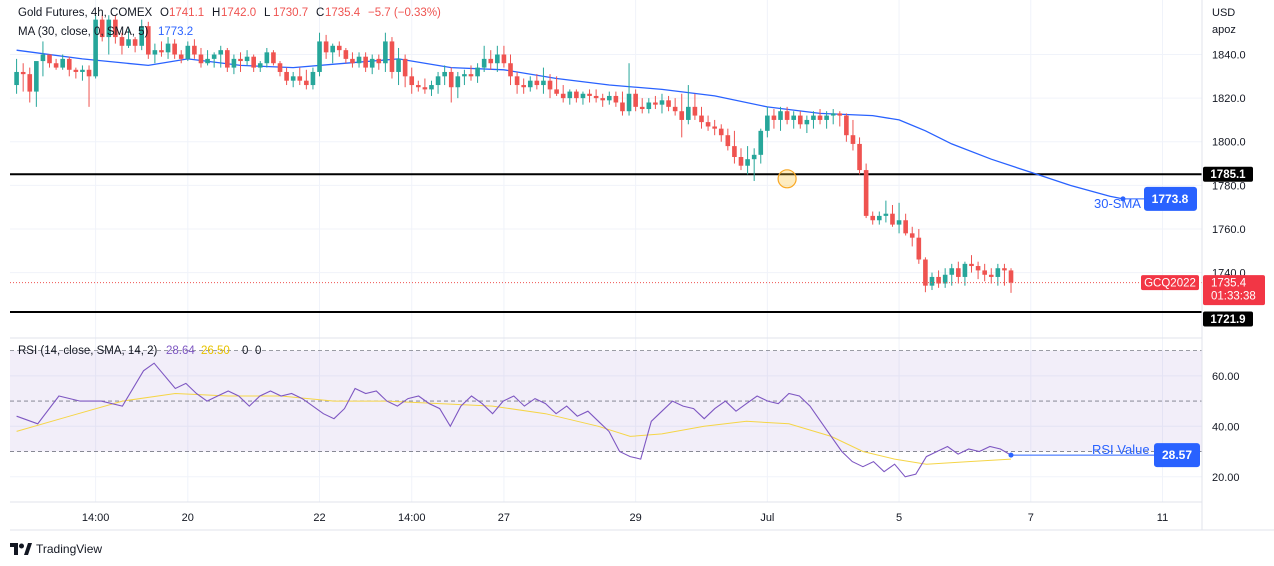  What do you see at coordinates (319, 518) in the screenshot?
I see `time-tick-label: 22` at bounding box center [319, 518].